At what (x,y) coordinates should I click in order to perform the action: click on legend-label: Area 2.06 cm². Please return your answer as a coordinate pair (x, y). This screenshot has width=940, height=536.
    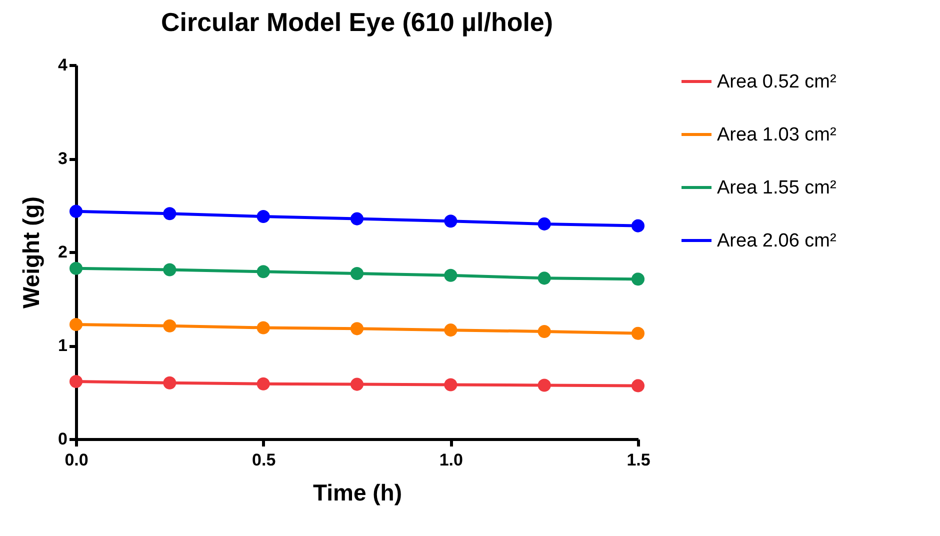
    Looking at the image, I should click on (776, 241).